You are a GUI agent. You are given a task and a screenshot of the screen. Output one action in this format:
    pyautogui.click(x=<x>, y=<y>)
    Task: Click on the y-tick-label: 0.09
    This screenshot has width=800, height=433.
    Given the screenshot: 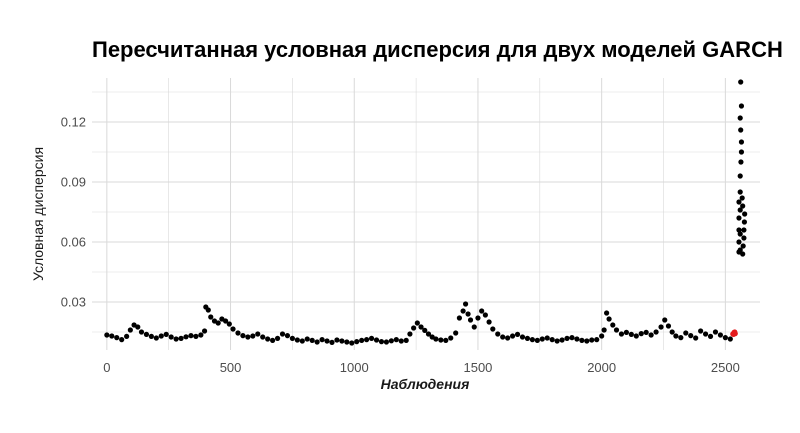 What is the action you would take?
    pyautogui.click(x=73, y=182)
    